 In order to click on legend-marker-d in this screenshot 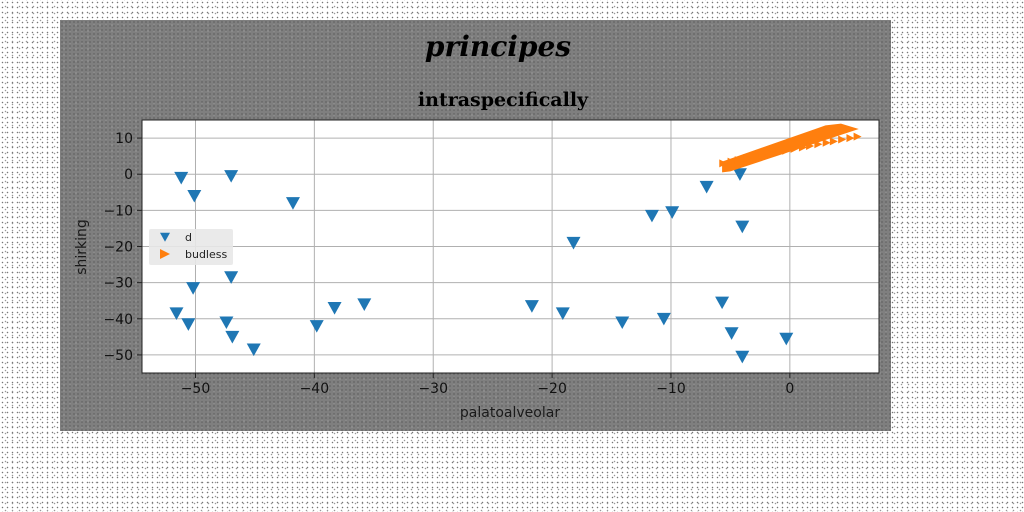, I will do `click(165, 237)`.